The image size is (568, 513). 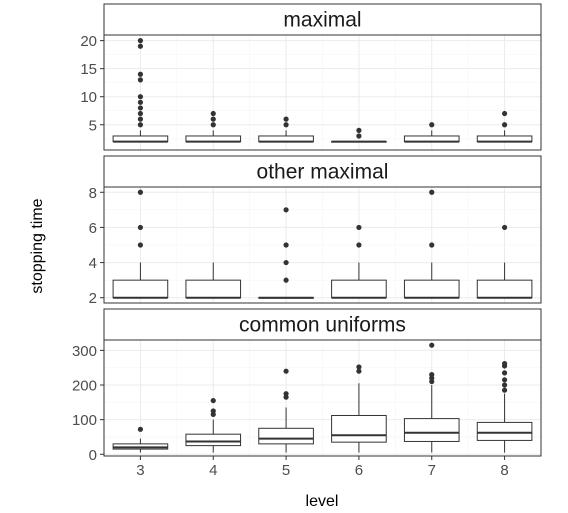 I want to click on y-tick-label: 300, so click(x=84, y=351).